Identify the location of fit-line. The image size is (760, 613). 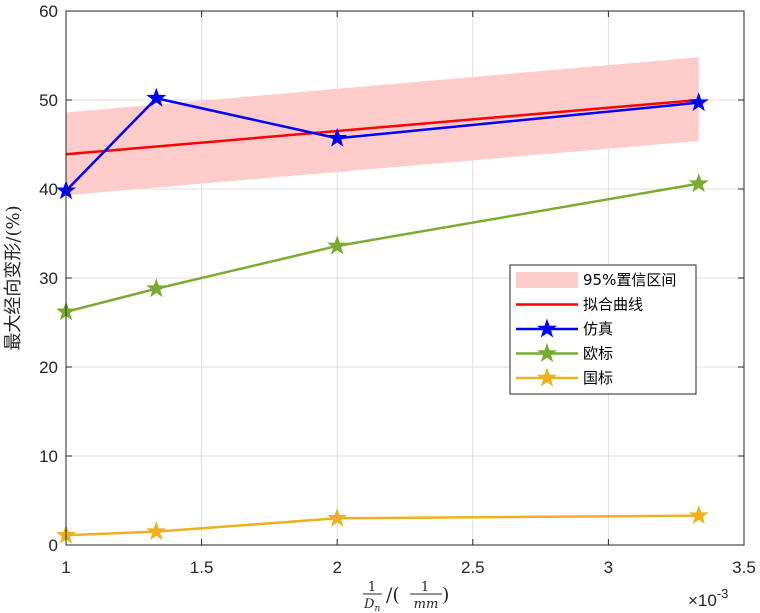
(382, 127).